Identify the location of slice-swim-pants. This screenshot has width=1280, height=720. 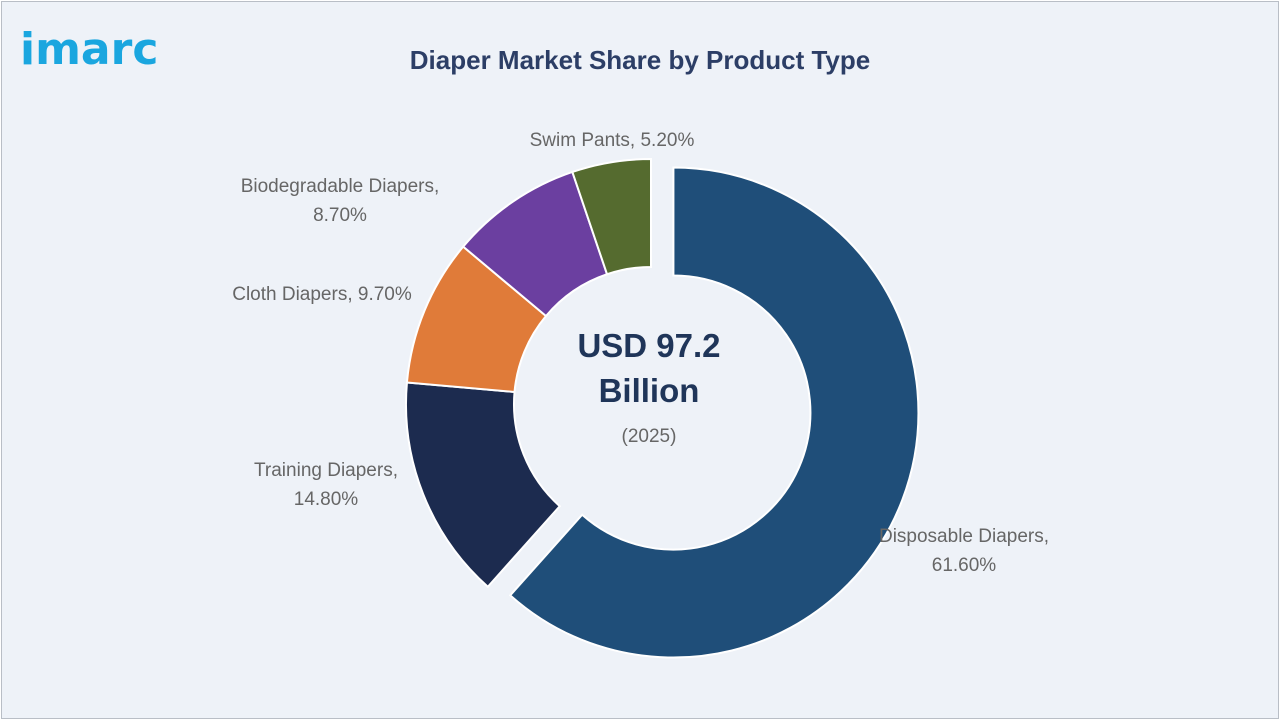
(611, 216).